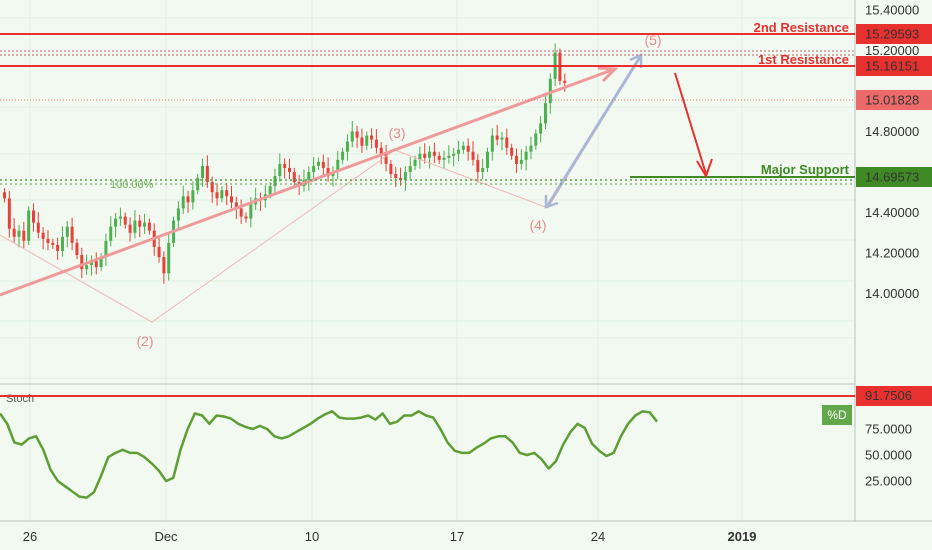 The width and height of the screenshot is (932, 550). What do you see at coordinates (166, 536) in the screenshot?
I see `date-tick-label: Dec` at bounding box center [166, 536].